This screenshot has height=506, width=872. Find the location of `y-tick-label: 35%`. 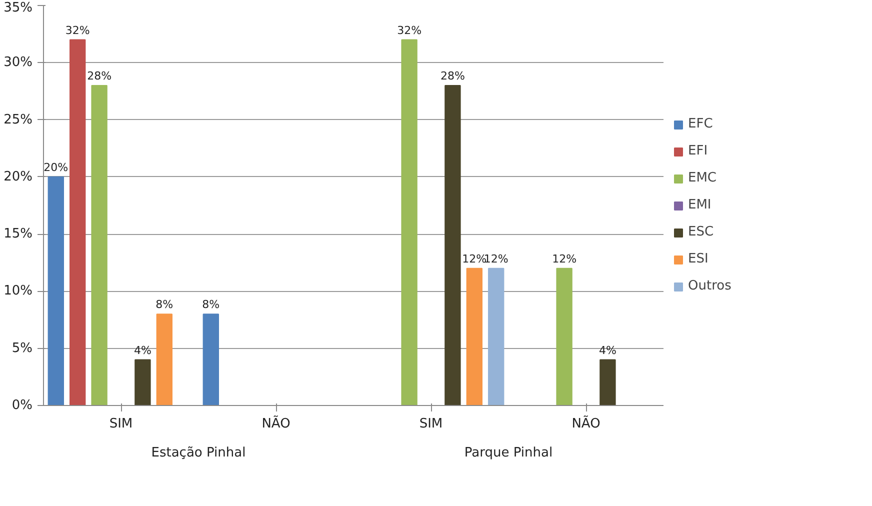

y-tick-label: 35% is located at coordinates (18, 8).